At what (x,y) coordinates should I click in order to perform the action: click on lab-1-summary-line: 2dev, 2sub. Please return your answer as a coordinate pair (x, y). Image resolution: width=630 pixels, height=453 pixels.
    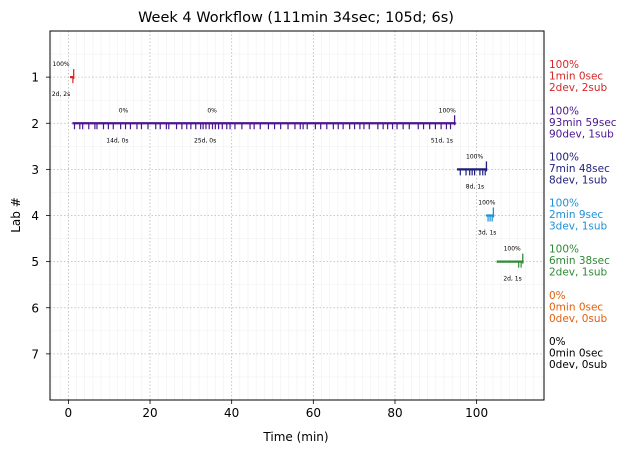
    Looking at the image, I should click on (578, 88).